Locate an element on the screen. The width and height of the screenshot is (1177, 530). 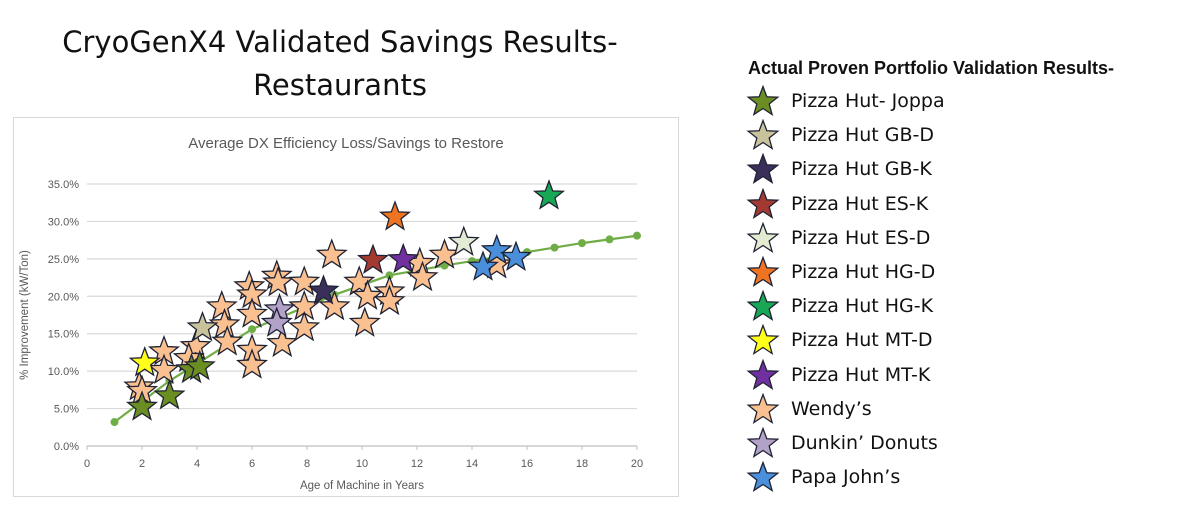
legend-item: Pizza Hut MT-D is located at coordinates (839, 340).